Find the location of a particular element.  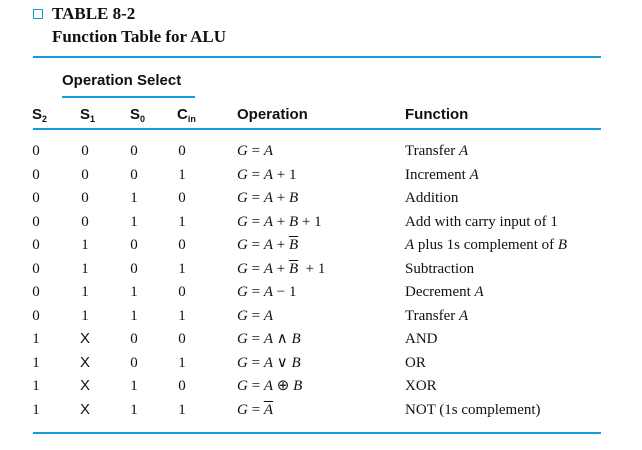

table-title: TABLE 8-2 is located at coordinates (94, 13).